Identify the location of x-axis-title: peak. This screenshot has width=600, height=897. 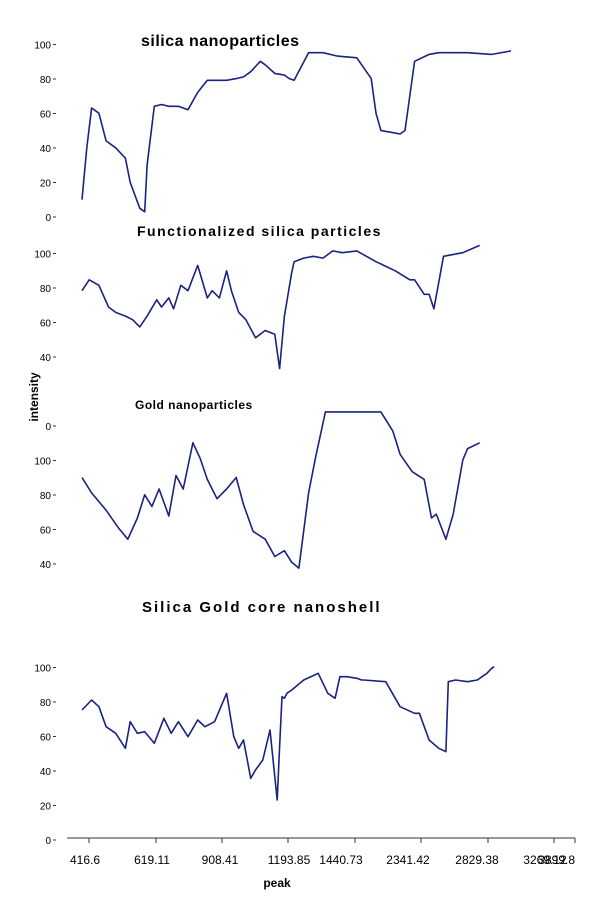
(277, 883).